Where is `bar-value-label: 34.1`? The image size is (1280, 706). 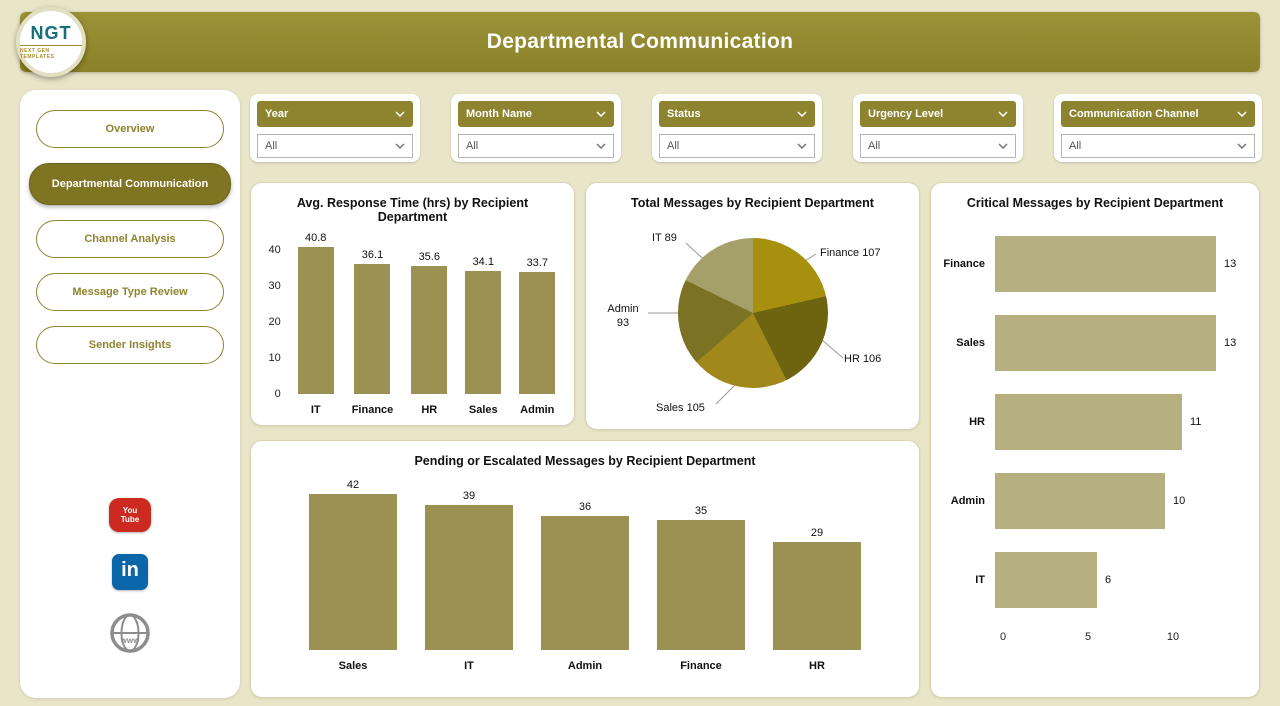
bar-value-label: 34.1 is located at coordinates (483, 261).